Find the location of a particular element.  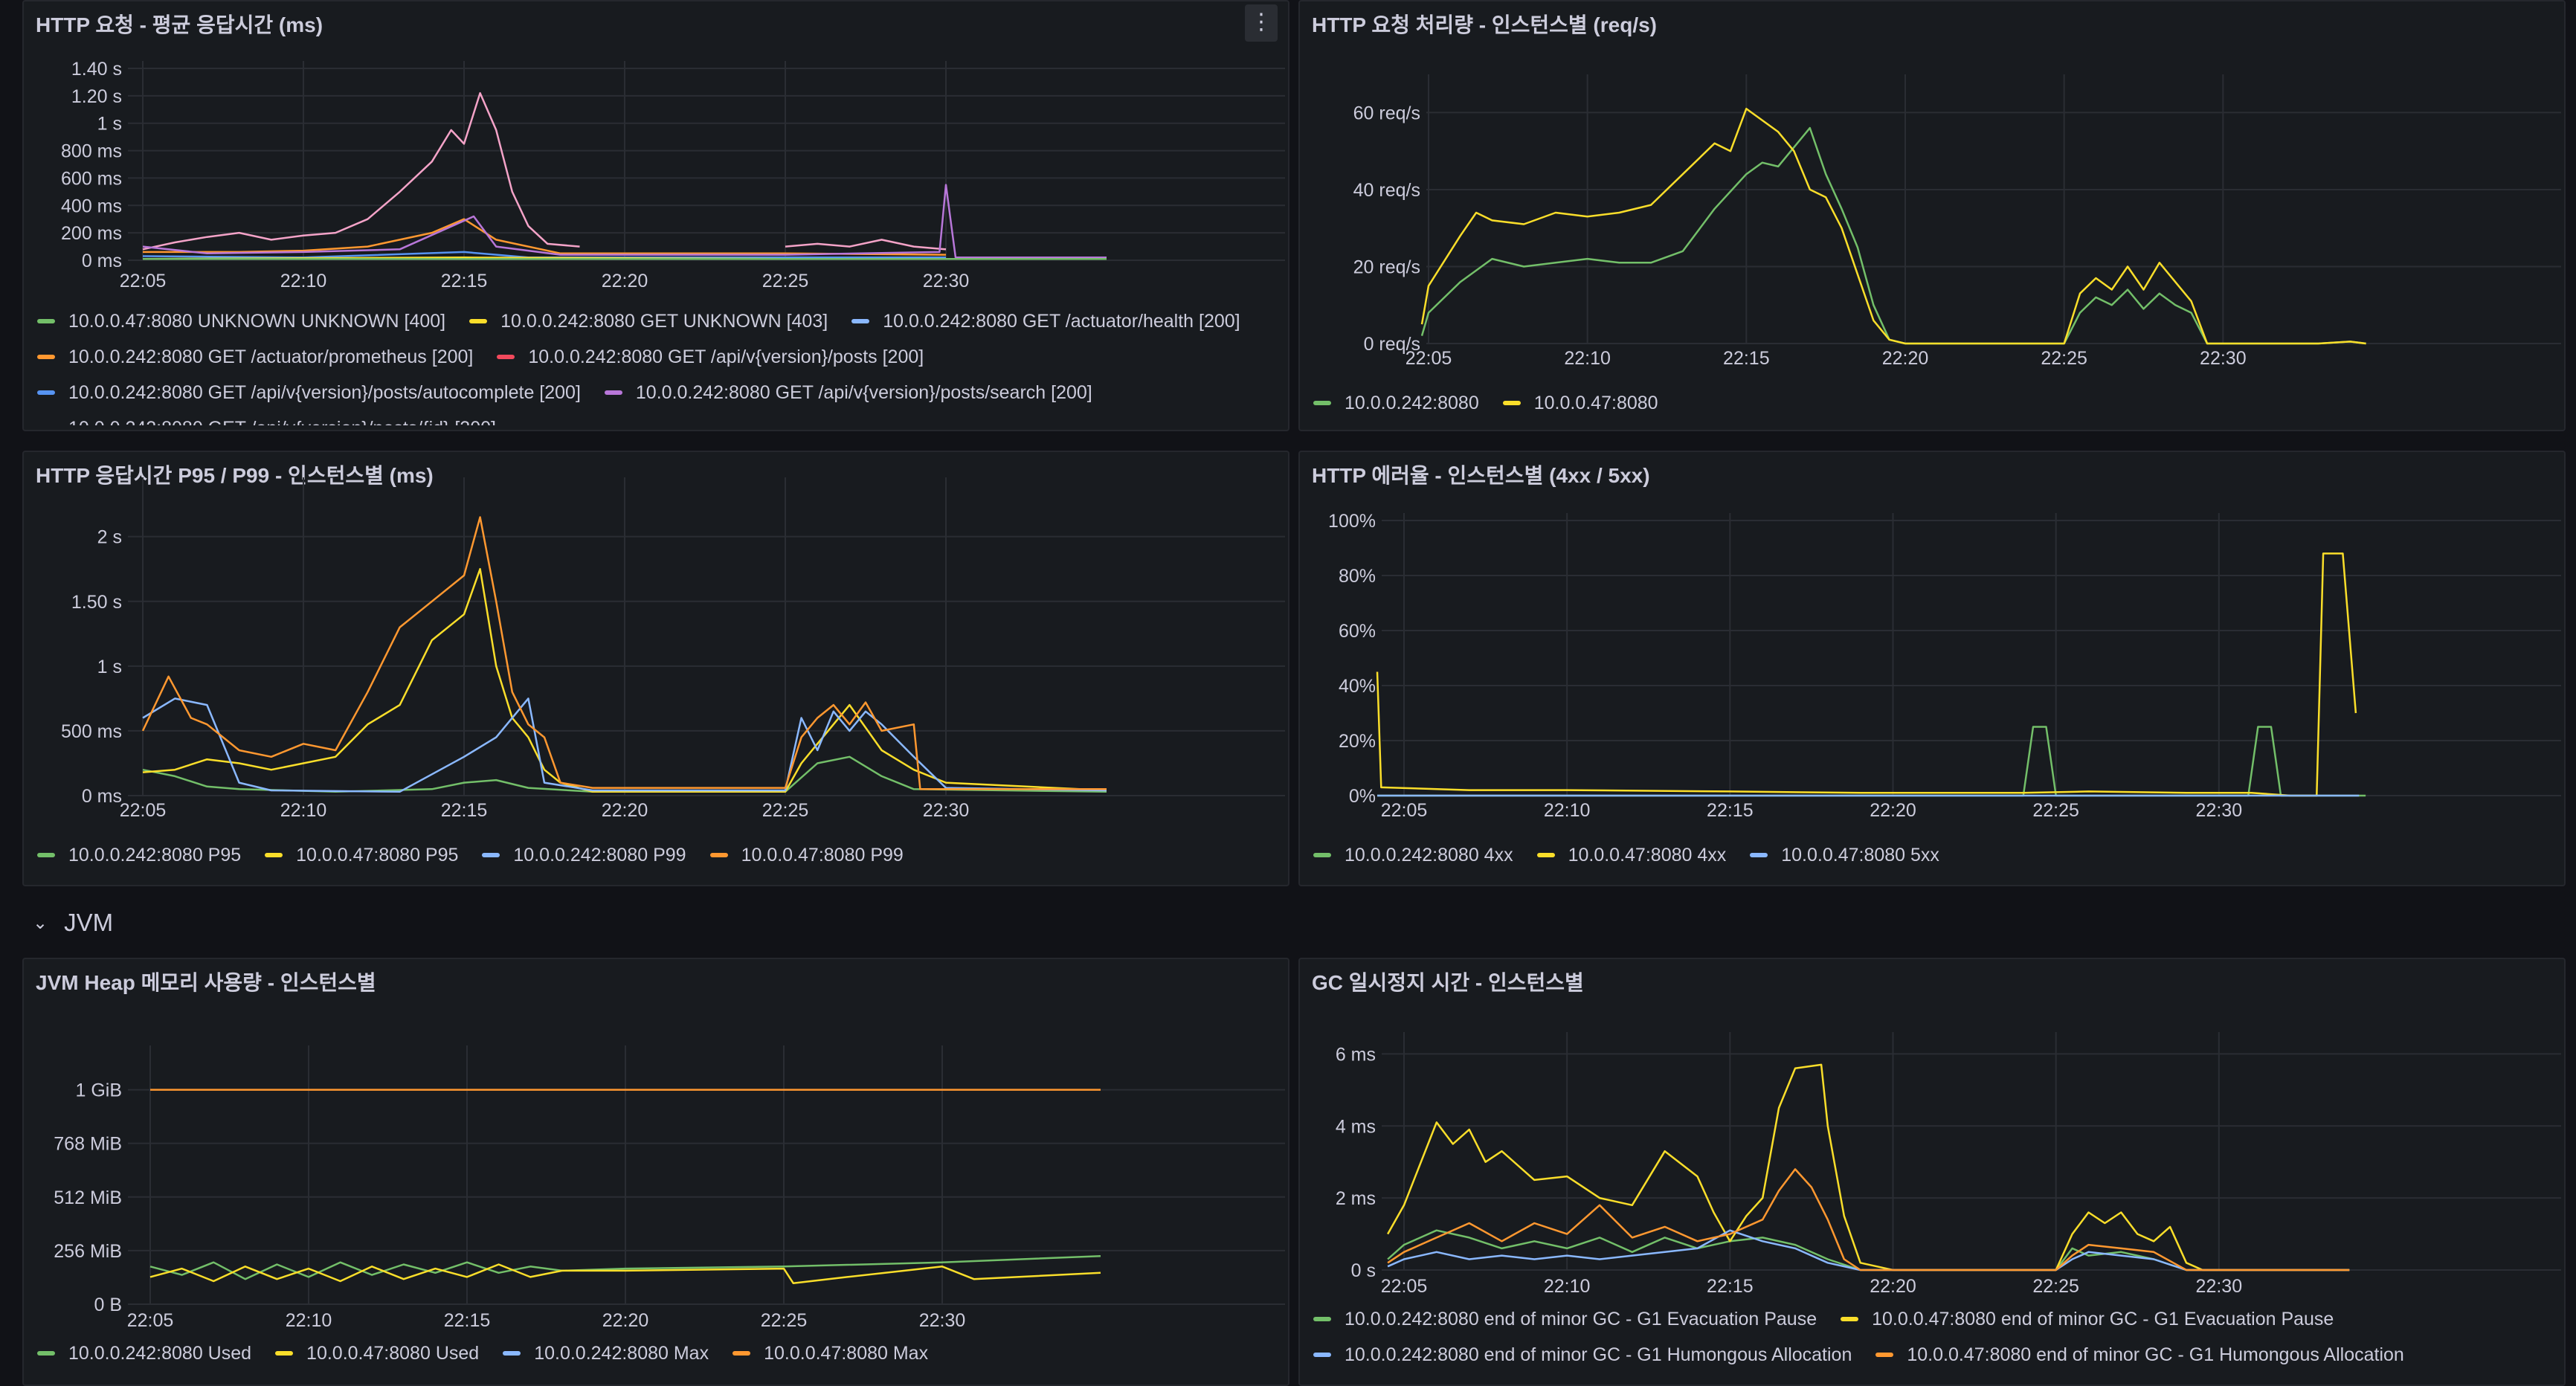

y-tick-label: 0 req/s is located at coordinates (1392, 344).